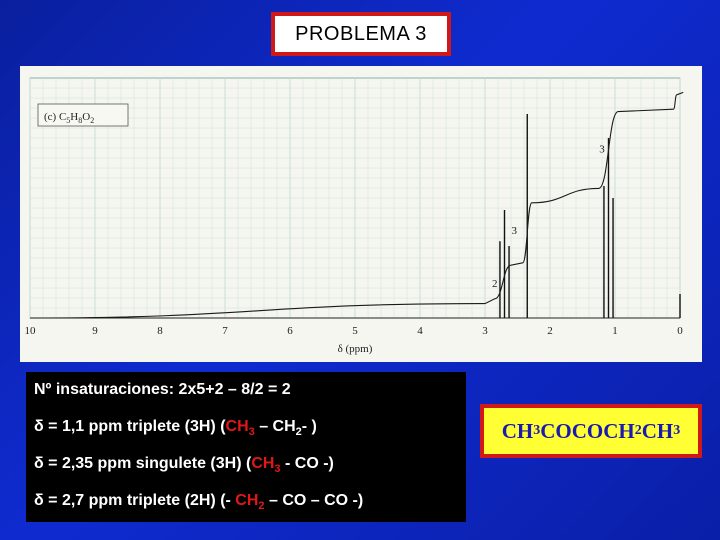 The width and height of the screenshot is (720, 540). What do you see at coordinates (95, 331) in the screenshot?
I see `x-tick-label: 9` at bounding box center [95, 331].